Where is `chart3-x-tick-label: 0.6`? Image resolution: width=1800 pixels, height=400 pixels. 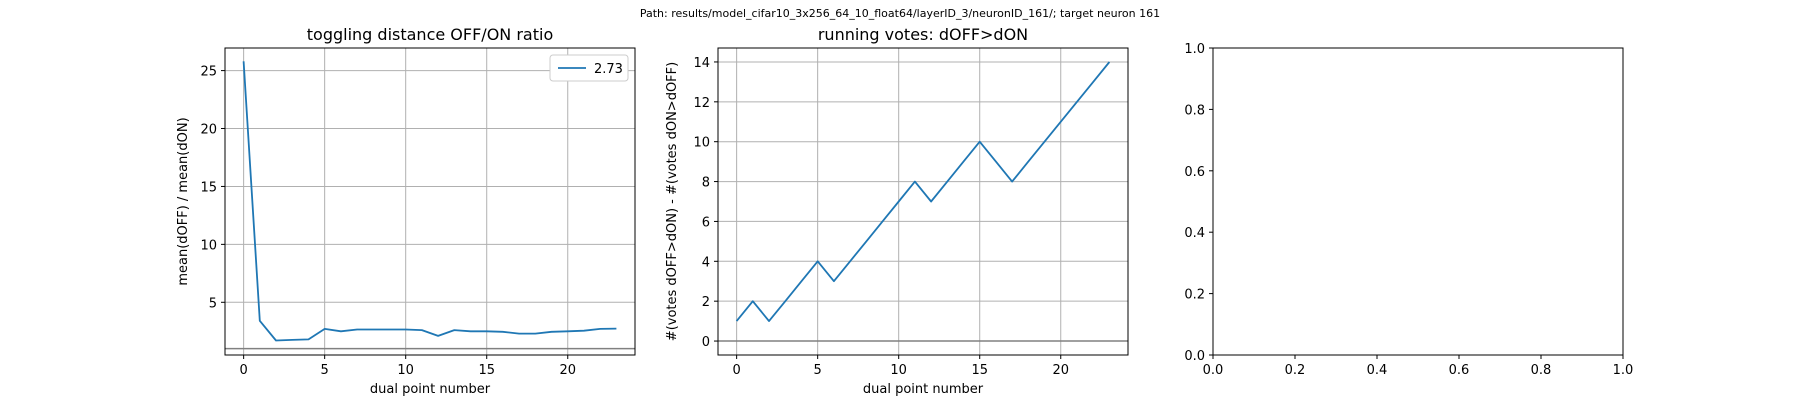
chart3-x-tick-label: 0.6 is located at coordinates (1459, 370).